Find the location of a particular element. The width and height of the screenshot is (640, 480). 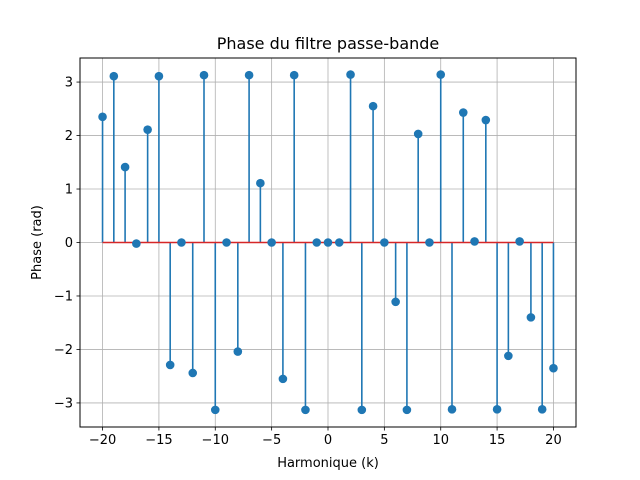

x-tick-label: 10 is located at coordinates (440, 440).